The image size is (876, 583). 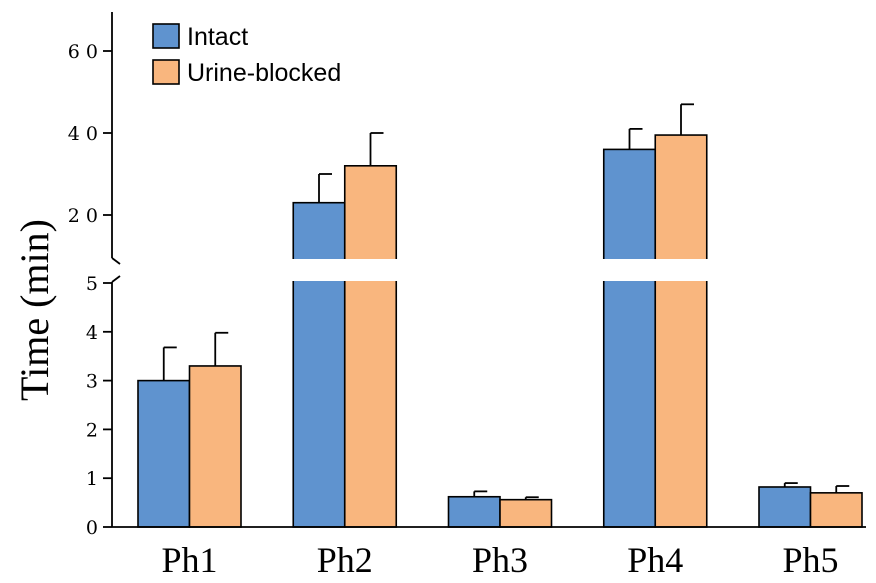 What do you see at coordinates (83, 216) in the screenshot?
I see `y-tick-label: 2 0` at bounding box center [83, 216].